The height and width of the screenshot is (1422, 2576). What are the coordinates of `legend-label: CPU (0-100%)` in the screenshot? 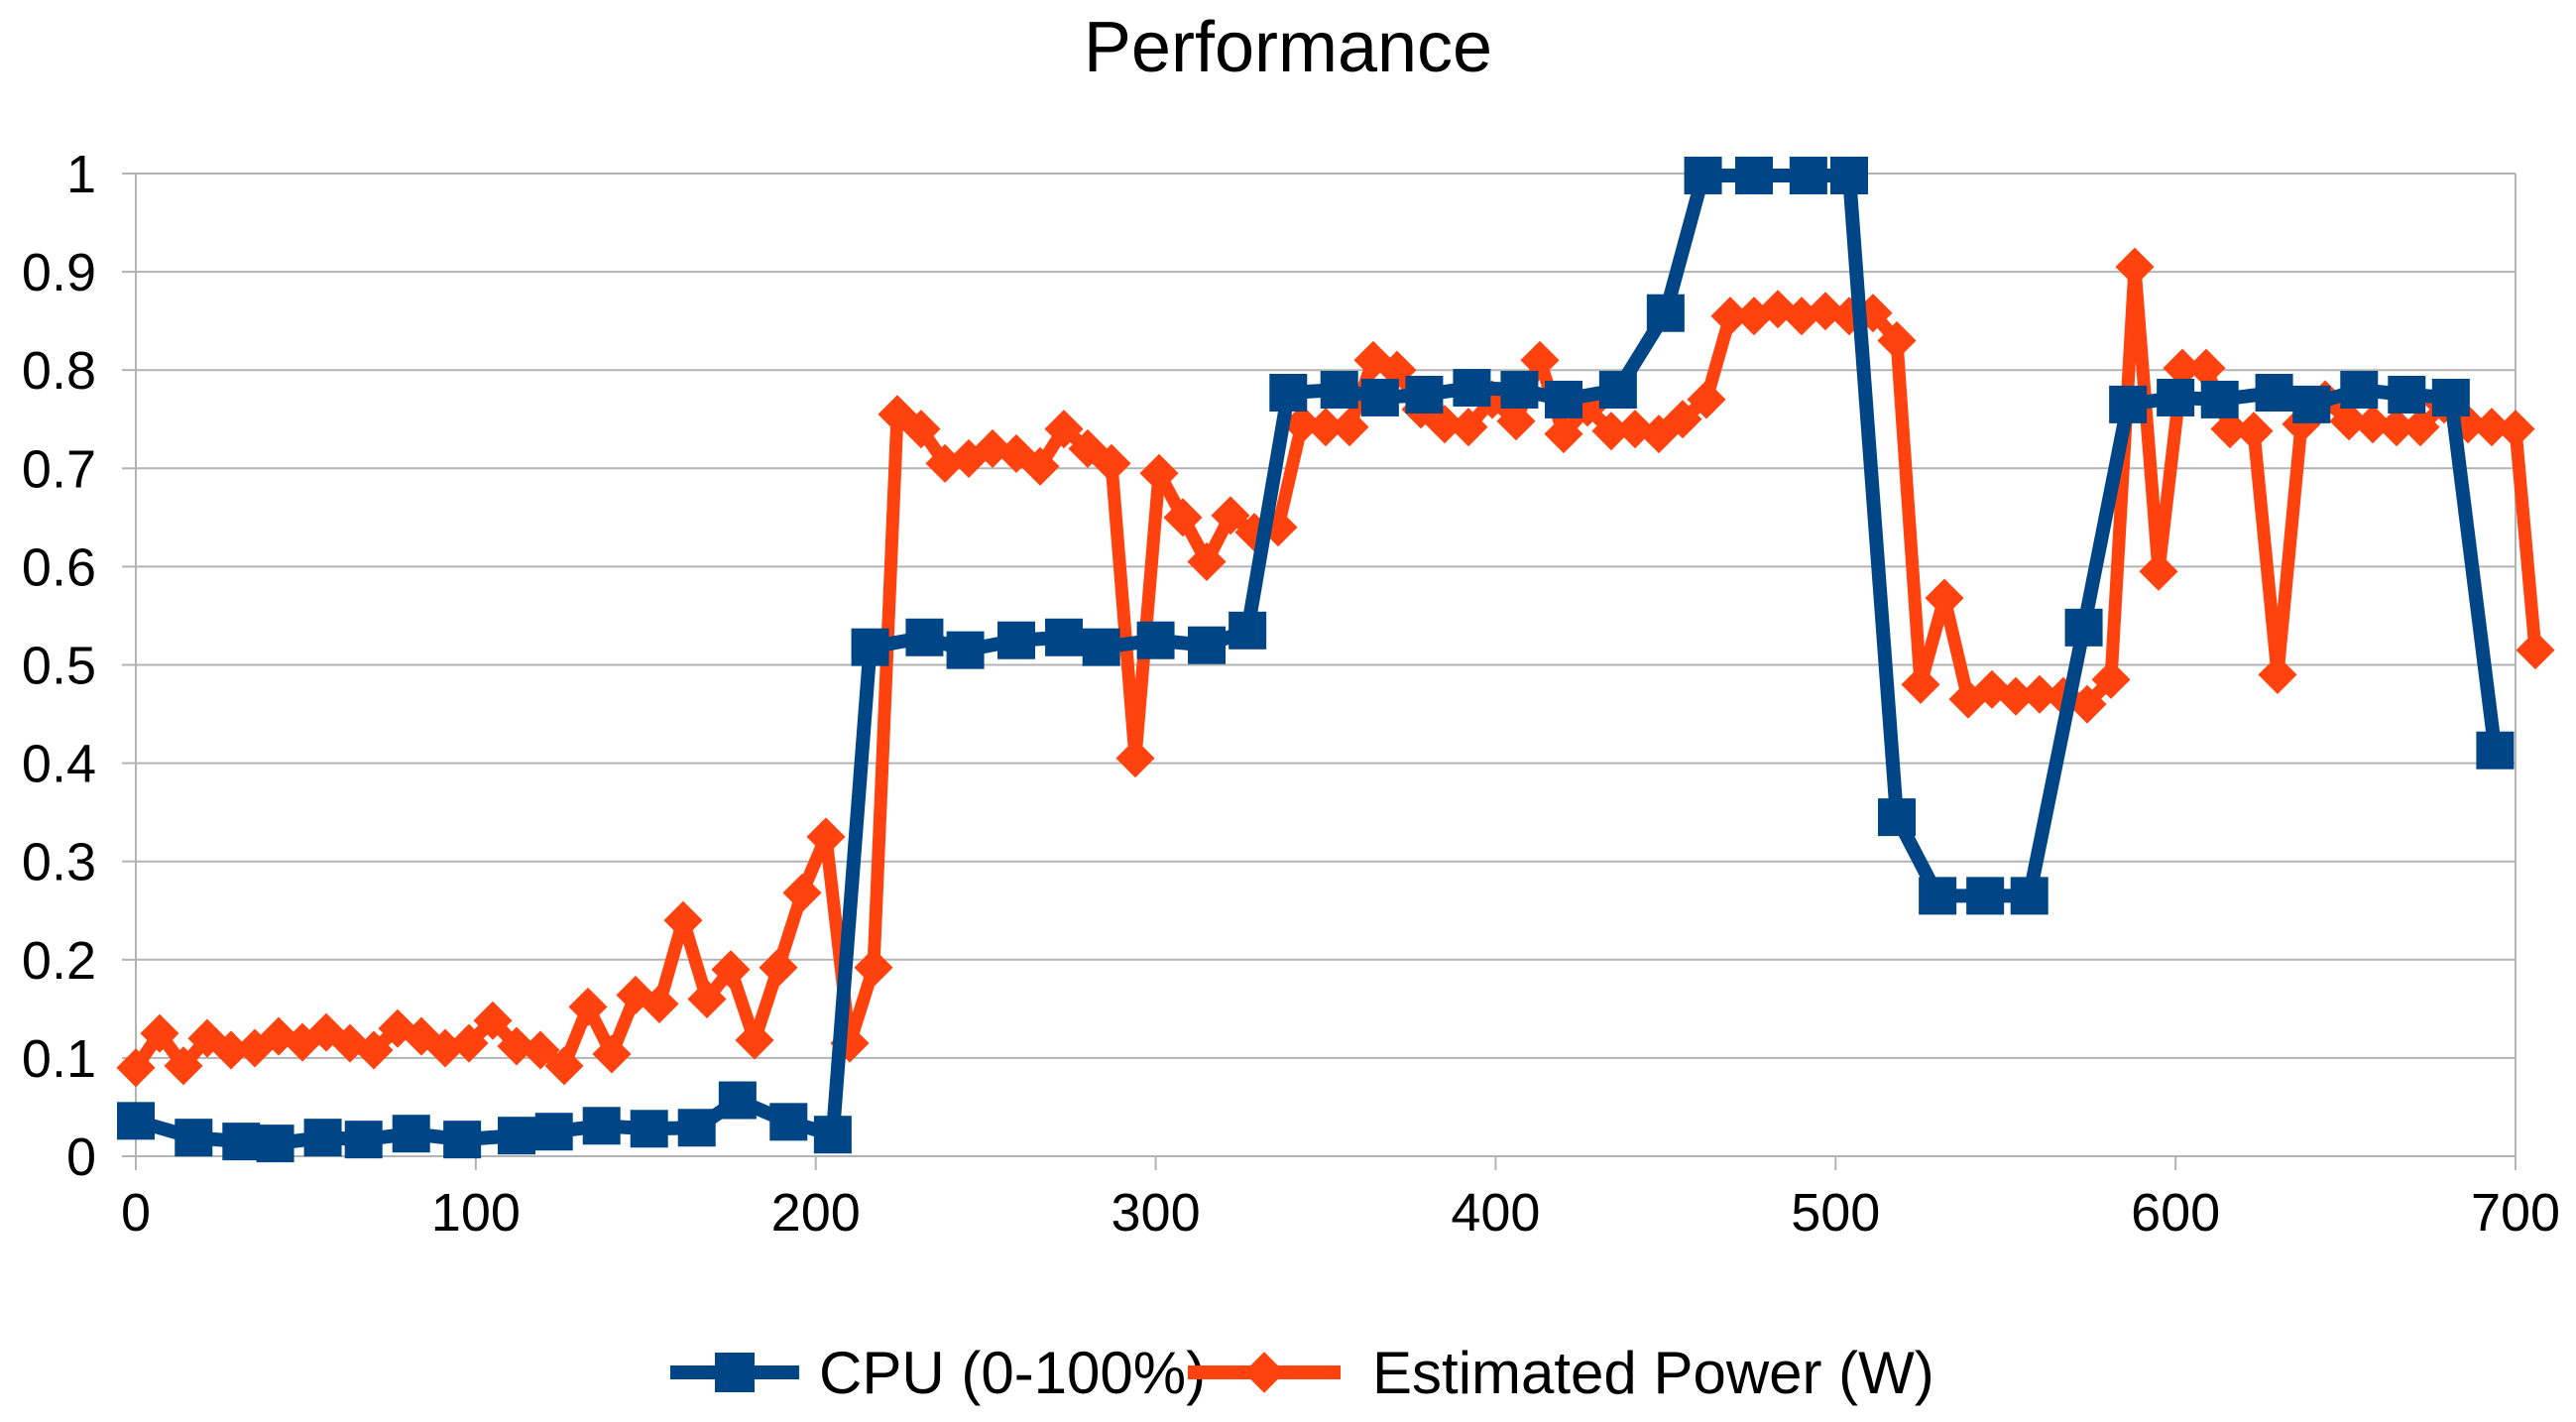 It's located at (1012, 1373).